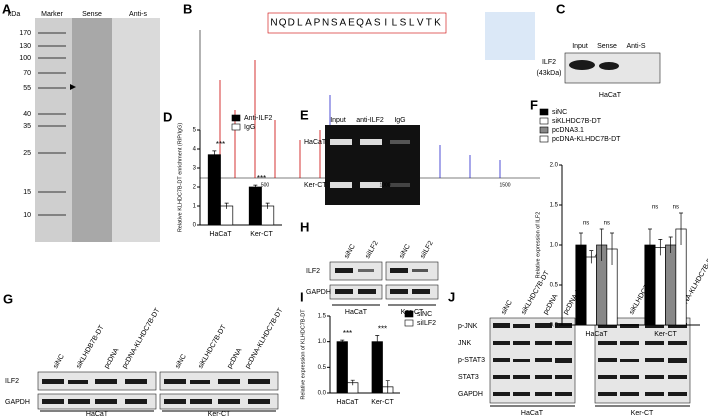 The width and height of the screenshot is (708, 416). I want to click on row-label: JNK, so click(465, 343).